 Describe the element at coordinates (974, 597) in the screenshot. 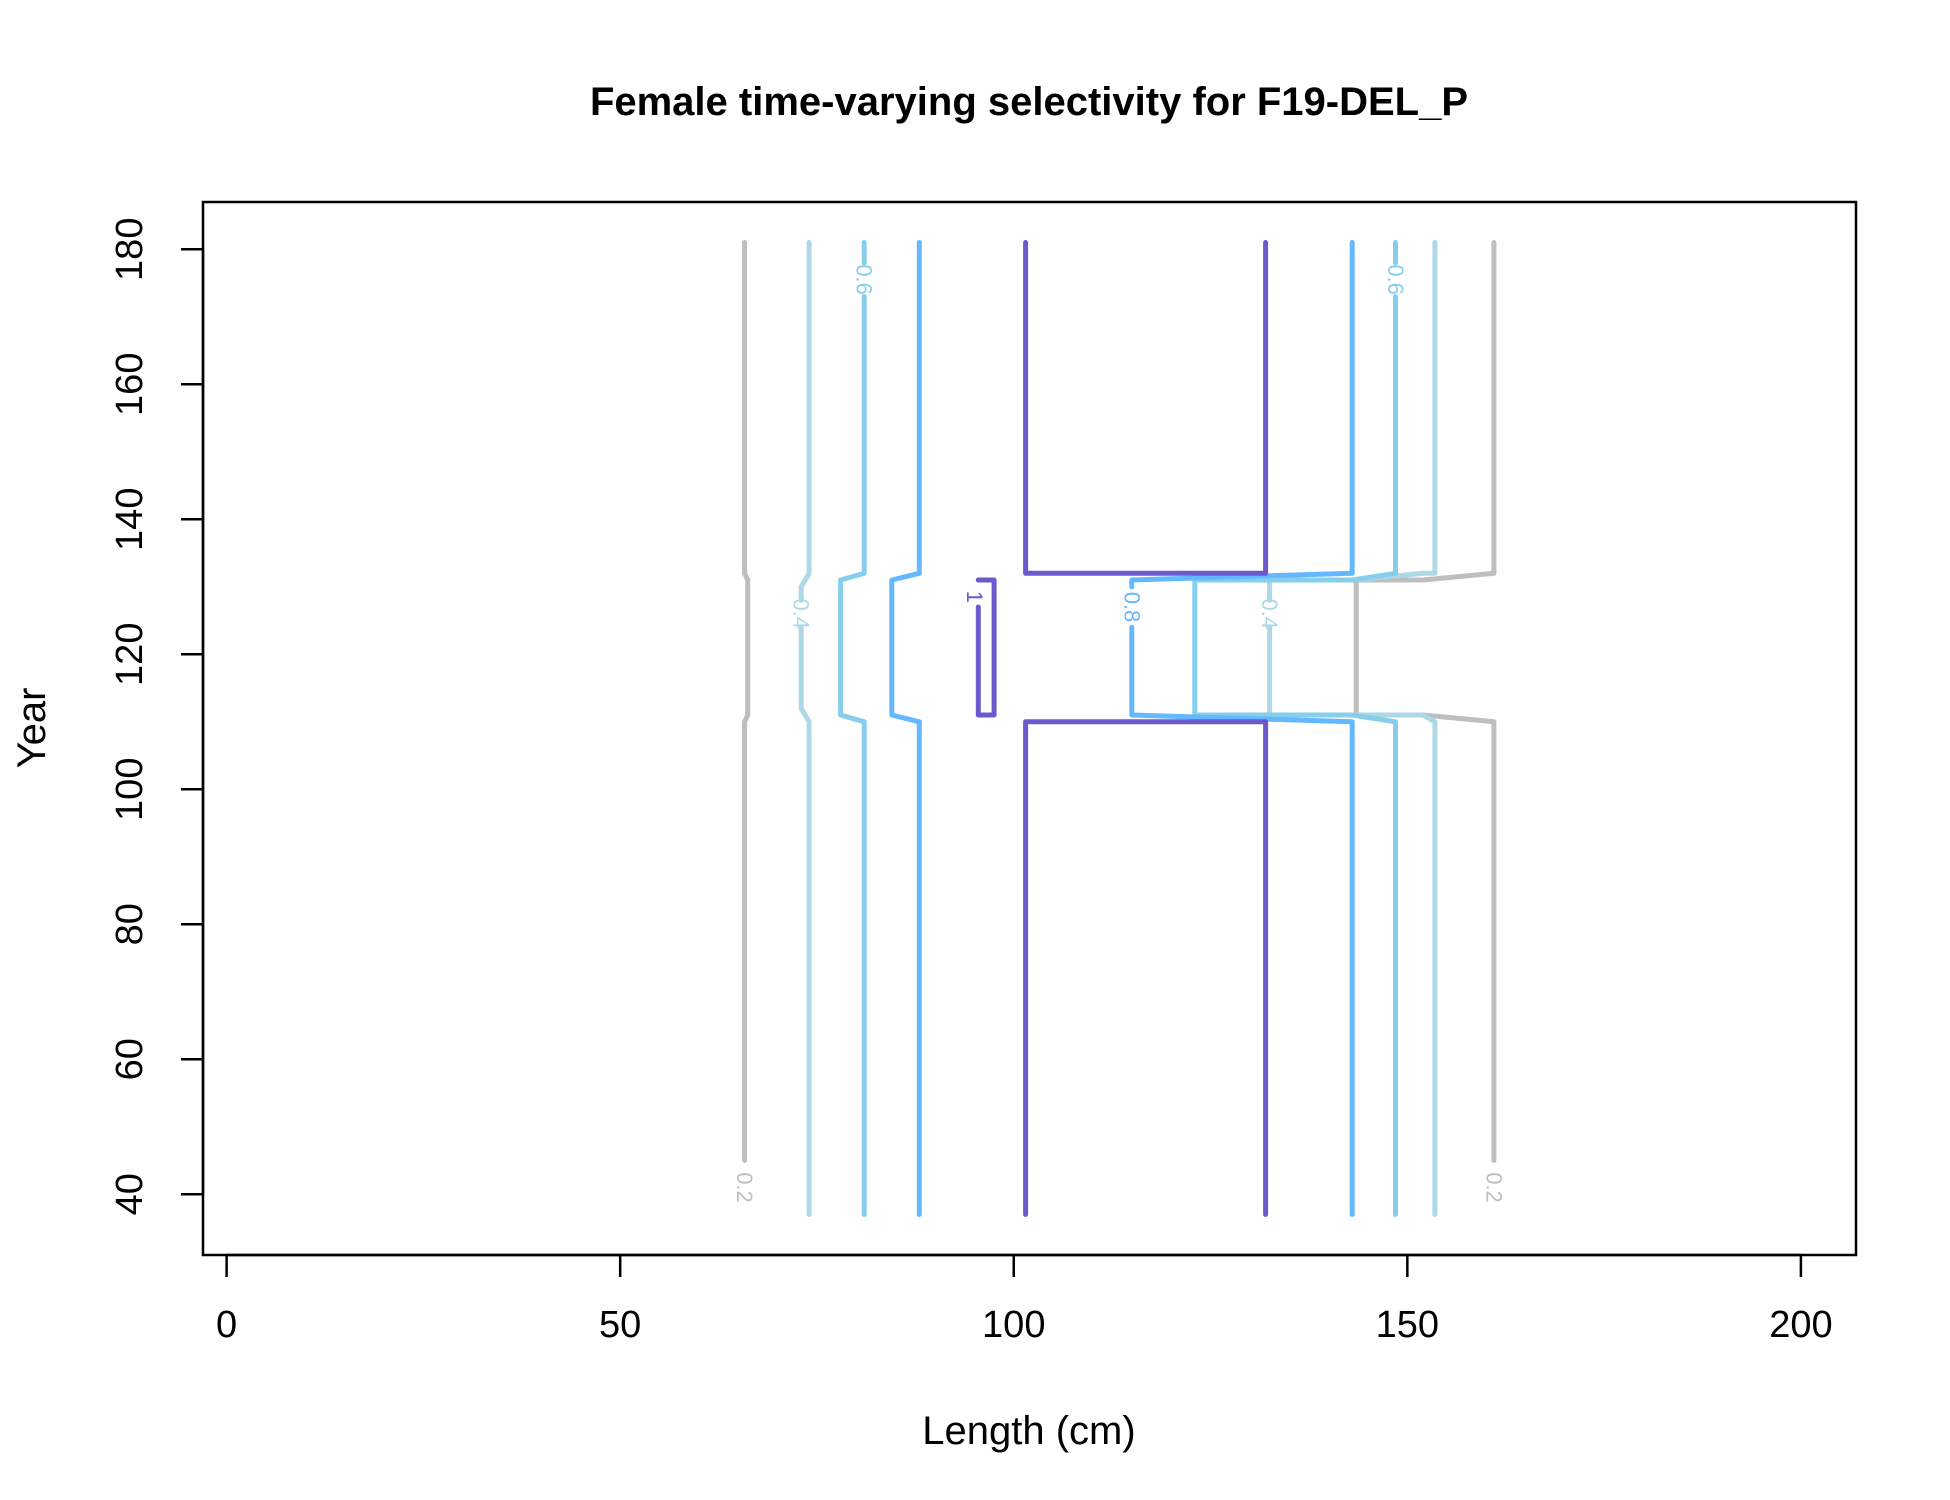

I see `contour-label-4-2: 1` at that location.